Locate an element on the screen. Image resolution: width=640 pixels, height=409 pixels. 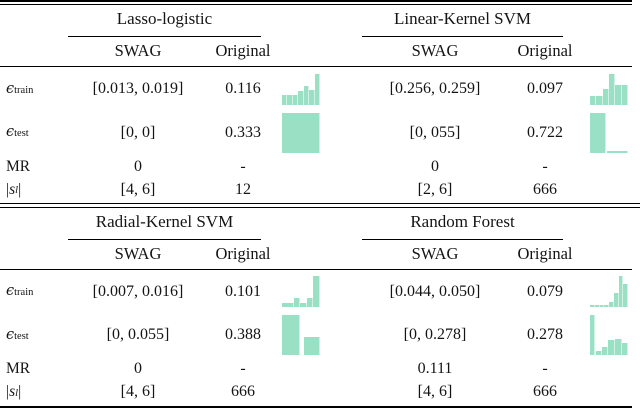
group-title-linear-svm: Linear-Kernel SVM is located at coordinates (462, 22).